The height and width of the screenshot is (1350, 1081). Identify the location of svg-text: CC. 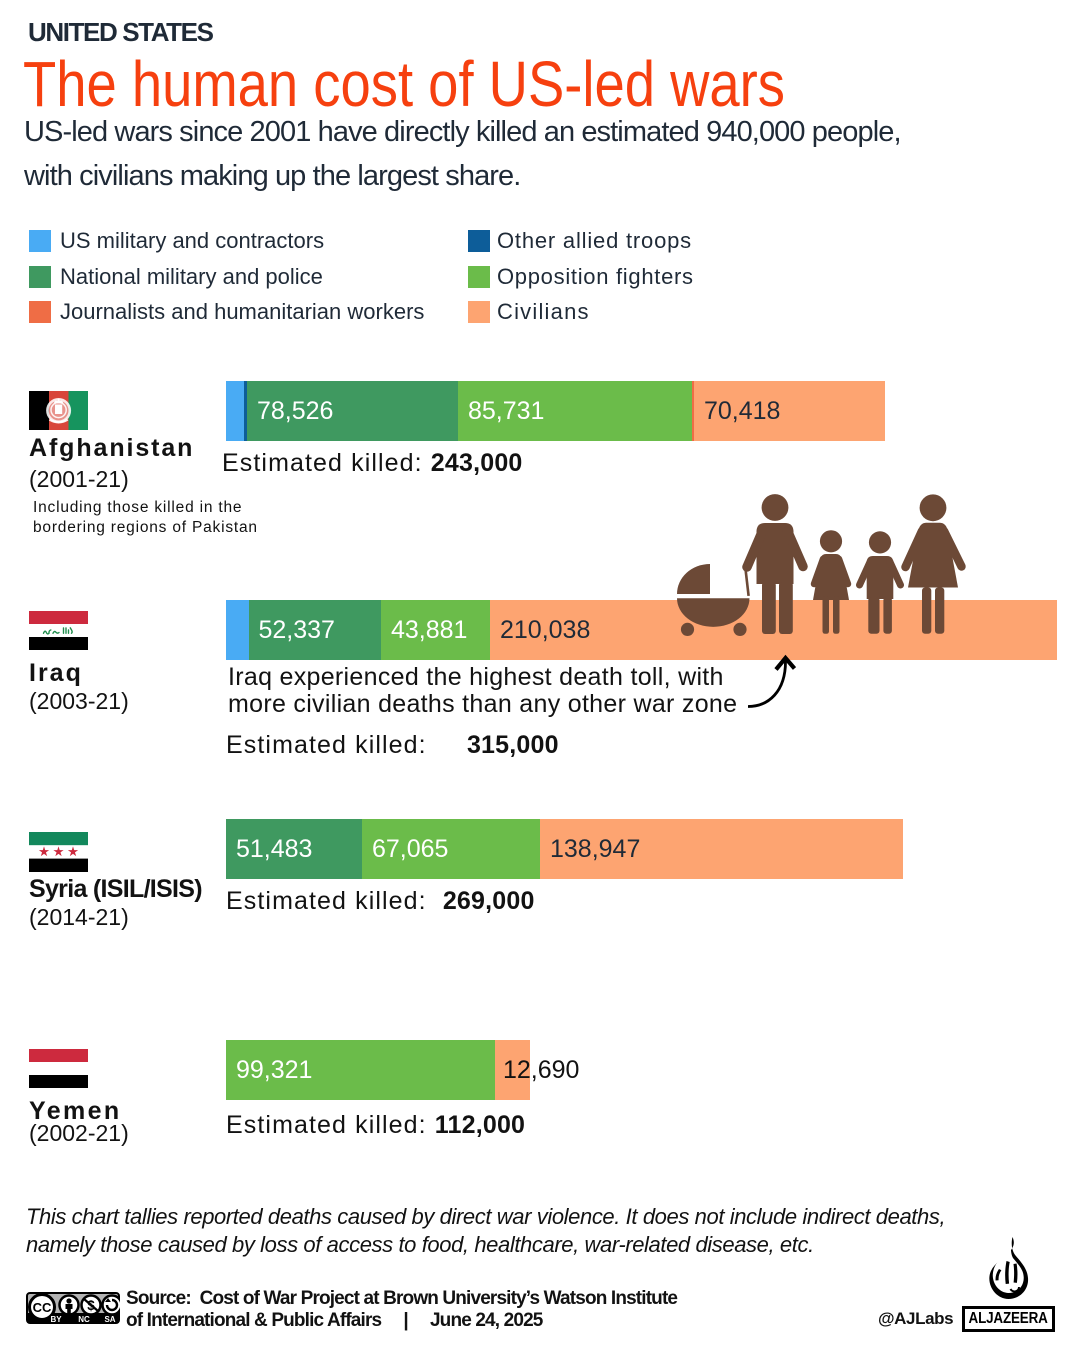
(42, 1307).